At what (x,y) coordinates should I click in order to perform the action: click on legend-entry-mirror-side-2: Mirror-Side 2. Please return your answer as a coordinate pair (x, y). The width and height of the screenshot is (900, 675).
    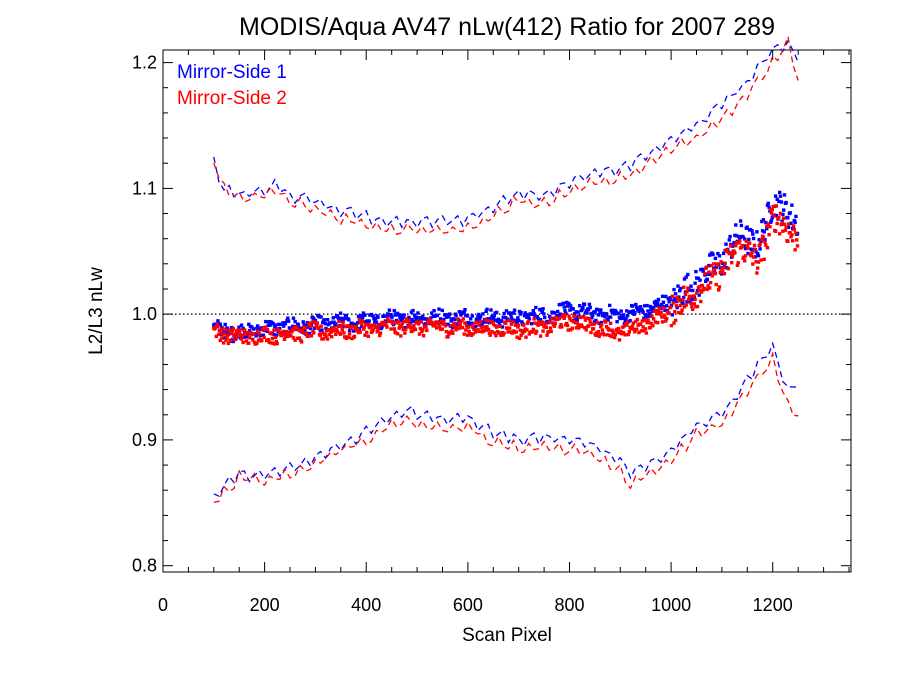
    Looking at the image, I should click on (232, 98).